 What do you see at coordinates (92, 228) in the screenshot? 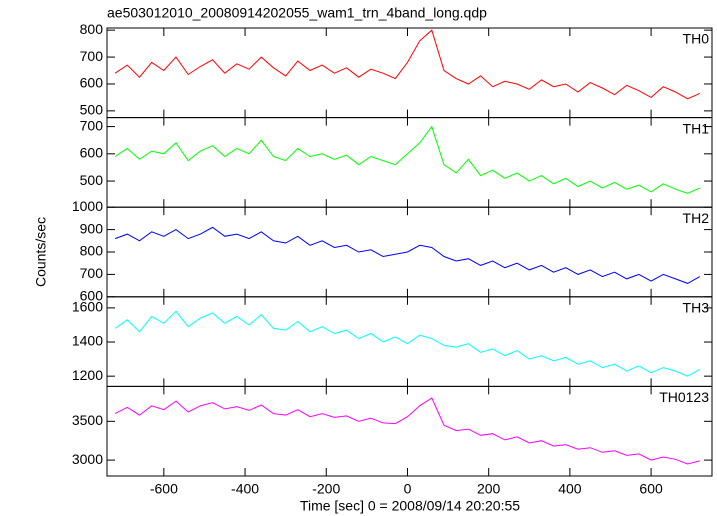
I see `y-tick-label: 900` at bounding box center [92, 228].